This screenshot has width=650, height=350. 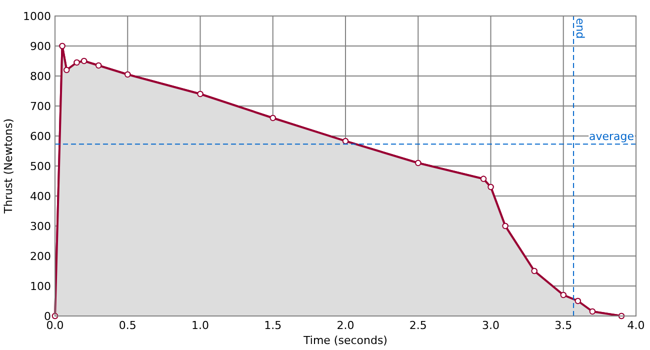 I want to click on x-tick-label: 0.5, so click(x=127, y=325).